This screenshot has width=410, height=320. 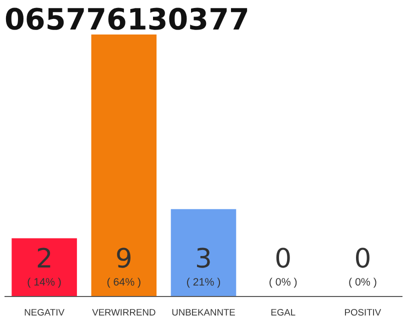 What do you see at coordinates (124, 313) in the screenshot?
I see `x-tick-label: VERWIRREND` at bounding box center [124, 313].